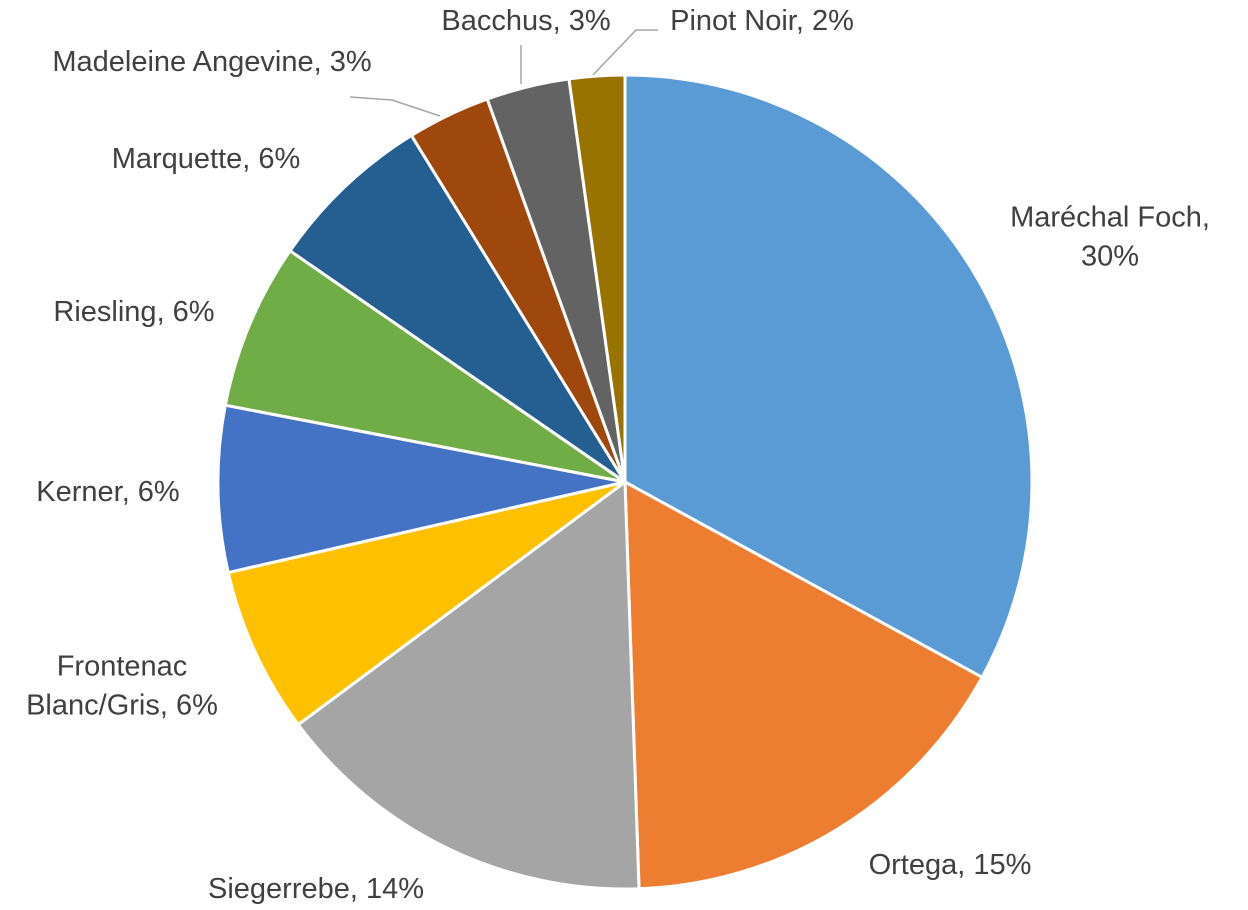  Describe the element at coordinates (107, 492) in the screenshot. I see `data-label: Kerner, 6%` at that location.